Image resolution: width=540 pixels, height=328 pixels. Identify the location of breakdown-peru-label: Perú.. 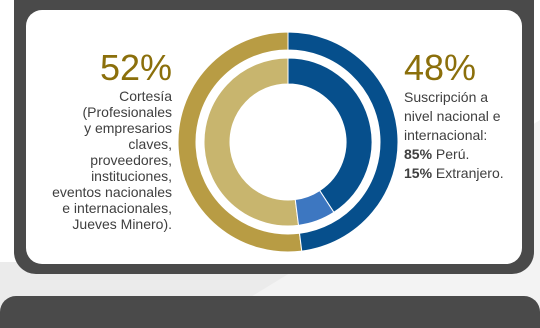
(451, 154).